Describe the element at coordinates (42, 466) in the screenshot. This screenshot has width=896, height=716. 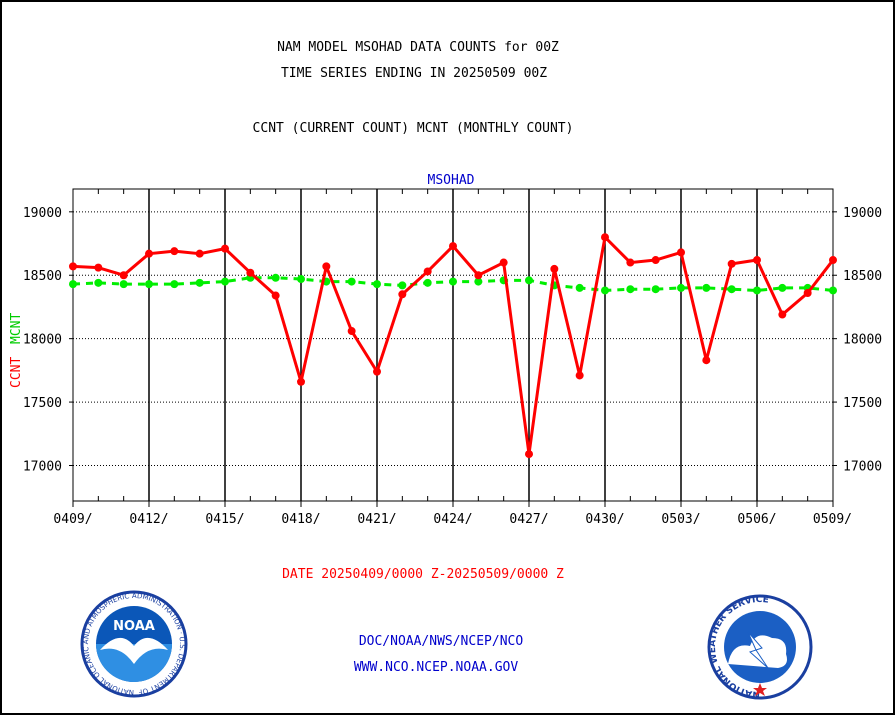
I see `y-tick-label-left: 17000` at that location.